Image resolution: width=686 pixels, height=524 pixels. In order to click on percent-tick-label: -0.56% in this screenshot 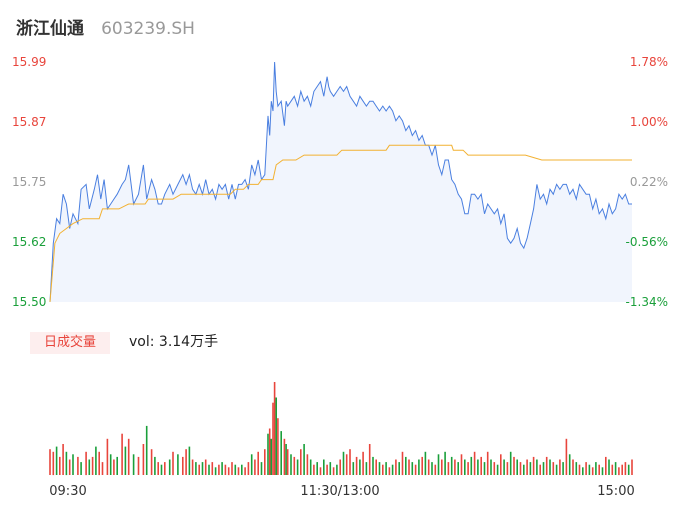, I will do `click(647, 242)`.